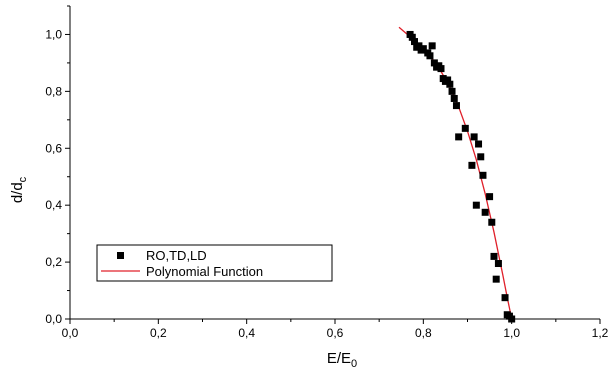 This screenshot has width=609, height=375. Describe the element at coordinates (176, 255) in the screenshot. I see `legend-label-scatter: RO,TD,LD` at that location.